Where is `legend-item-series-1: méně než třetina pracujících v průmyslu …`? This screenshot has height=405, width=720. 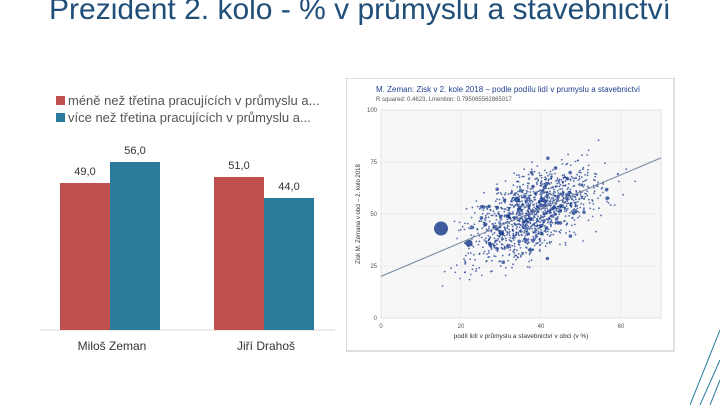
legend-item-series-1: méně než třetina pracujících v průmyslu … is located at coordinates (187, 100).